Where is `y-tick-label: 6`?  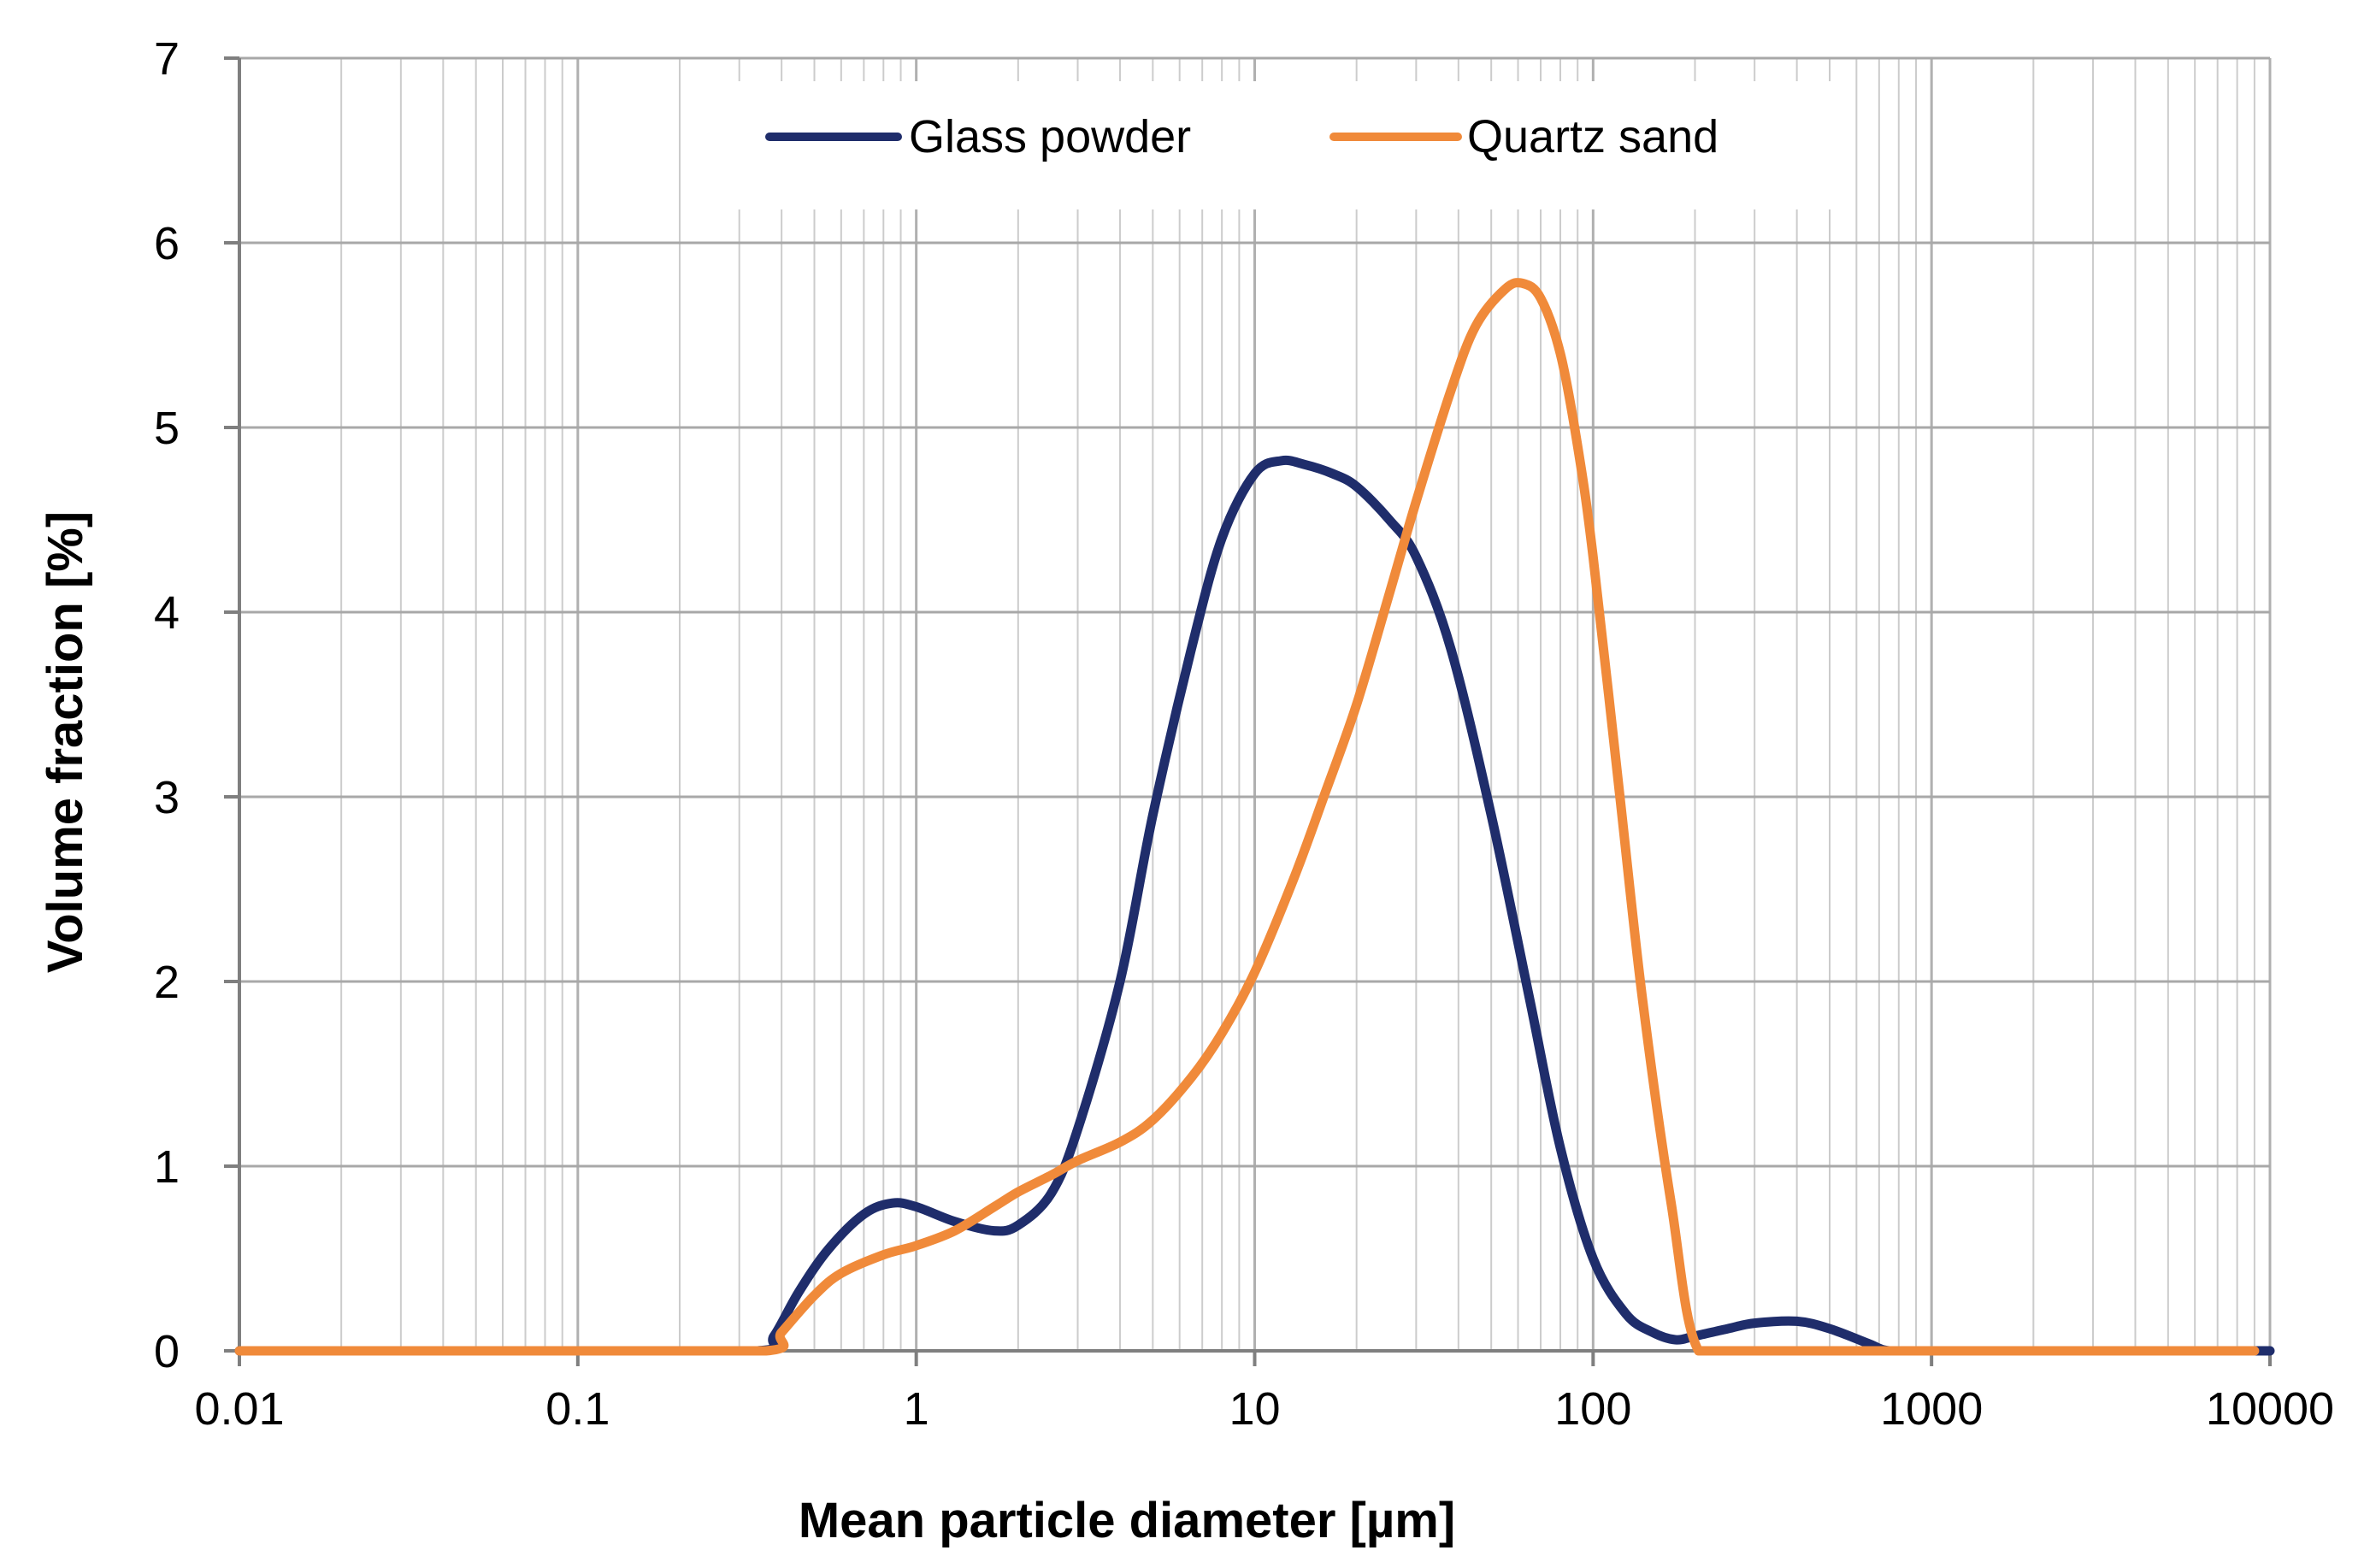 y-tick-label: 6 is located at coordinates (167, 243).